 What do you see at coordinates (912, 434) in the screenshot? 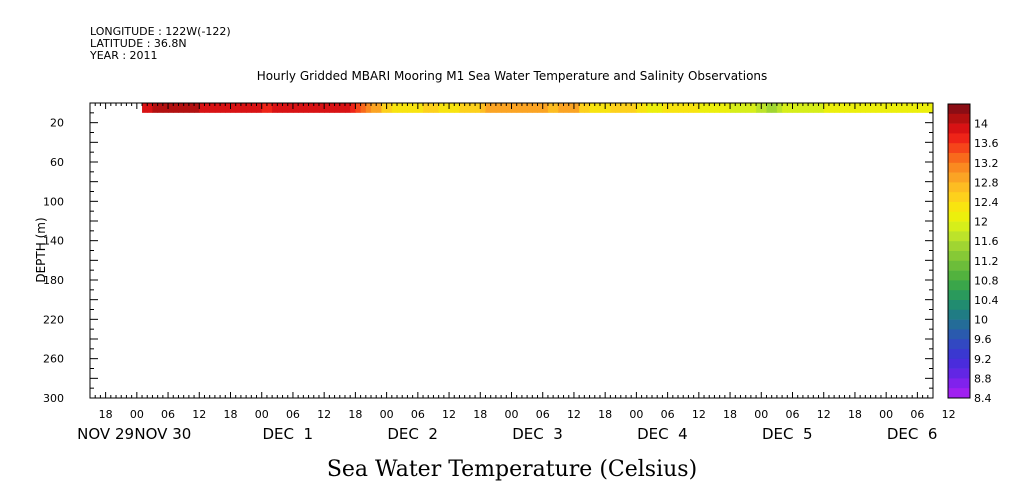
I see `x-day-label: DEC 6` at bounding box center [912, 434].